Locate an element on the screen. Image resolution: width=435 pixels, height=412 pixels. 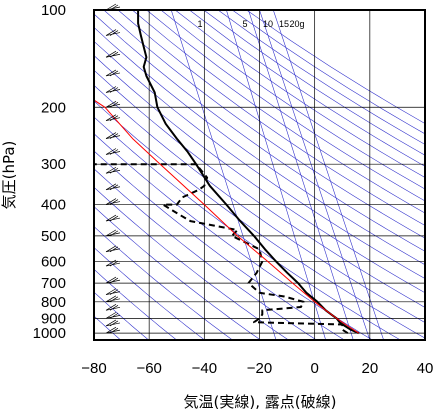
y-tick-label: 100 is located at coordinates (53, 10).